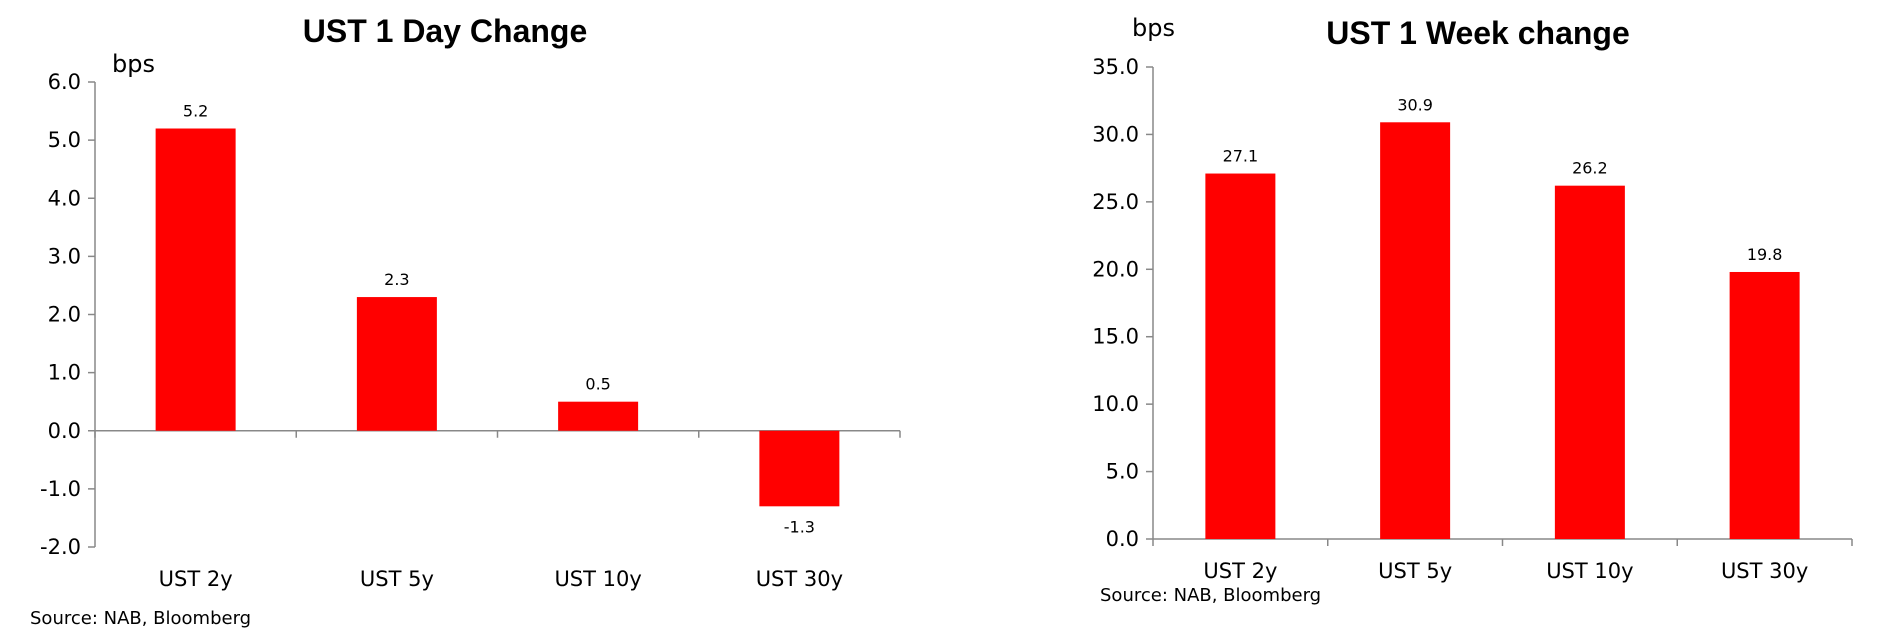 This screenshot has height=633, width=1896. Describe the element at coordinates (64, 198) in the screenshot. I see `y-tick-label: 4.0` at that location.